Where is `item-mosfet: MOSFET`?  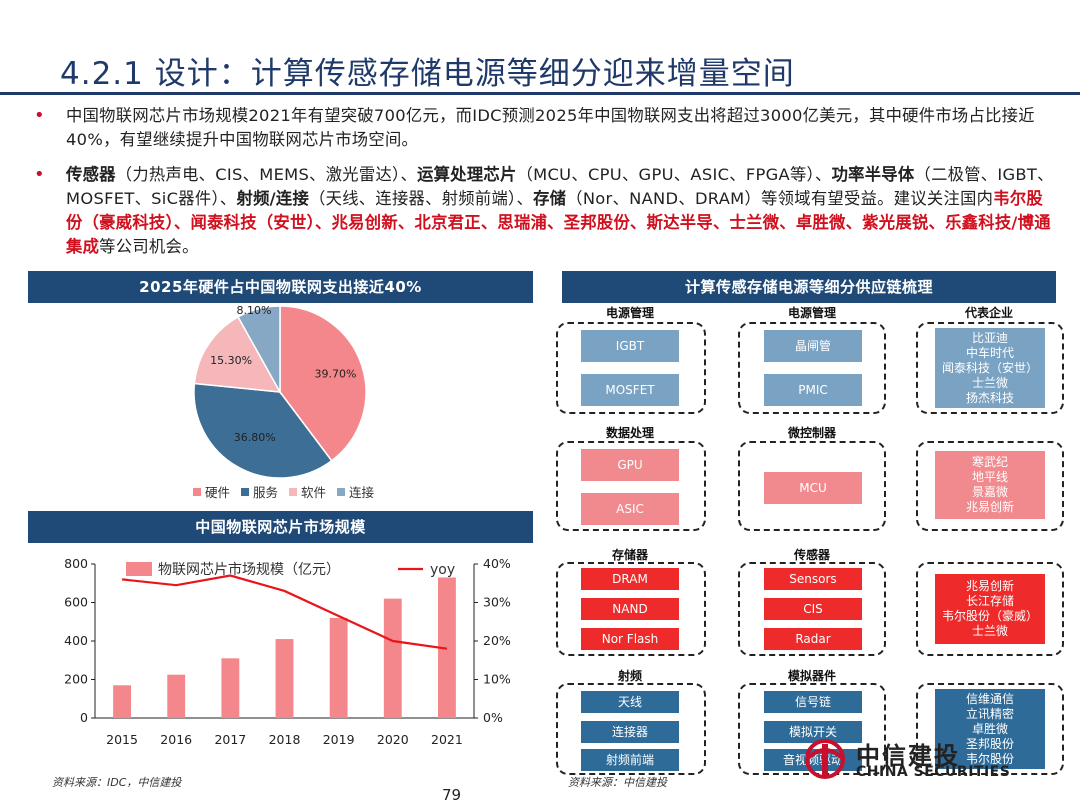 item-mosfet: MOSFET is located at coordinates (630, 390).